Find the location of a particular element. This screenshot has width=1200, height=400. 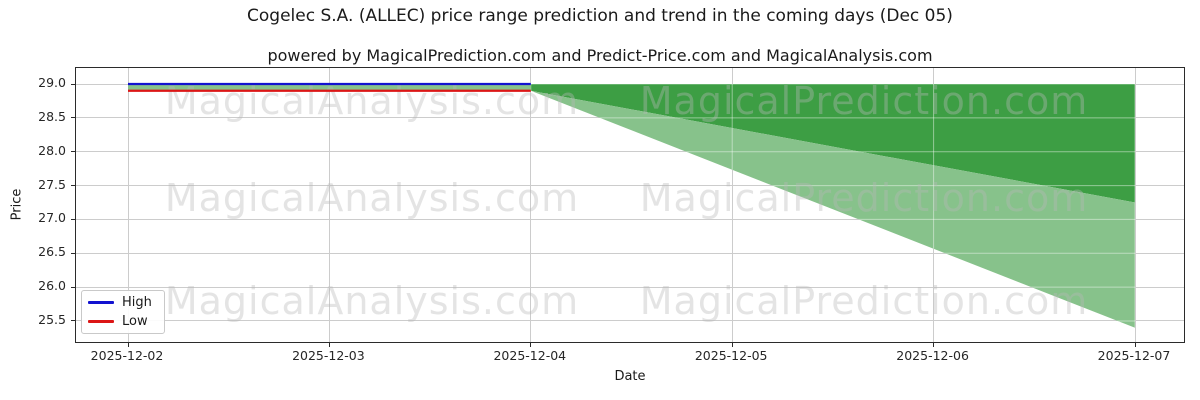

ytick-label: 28.0 is located at coordinates (52, 150).